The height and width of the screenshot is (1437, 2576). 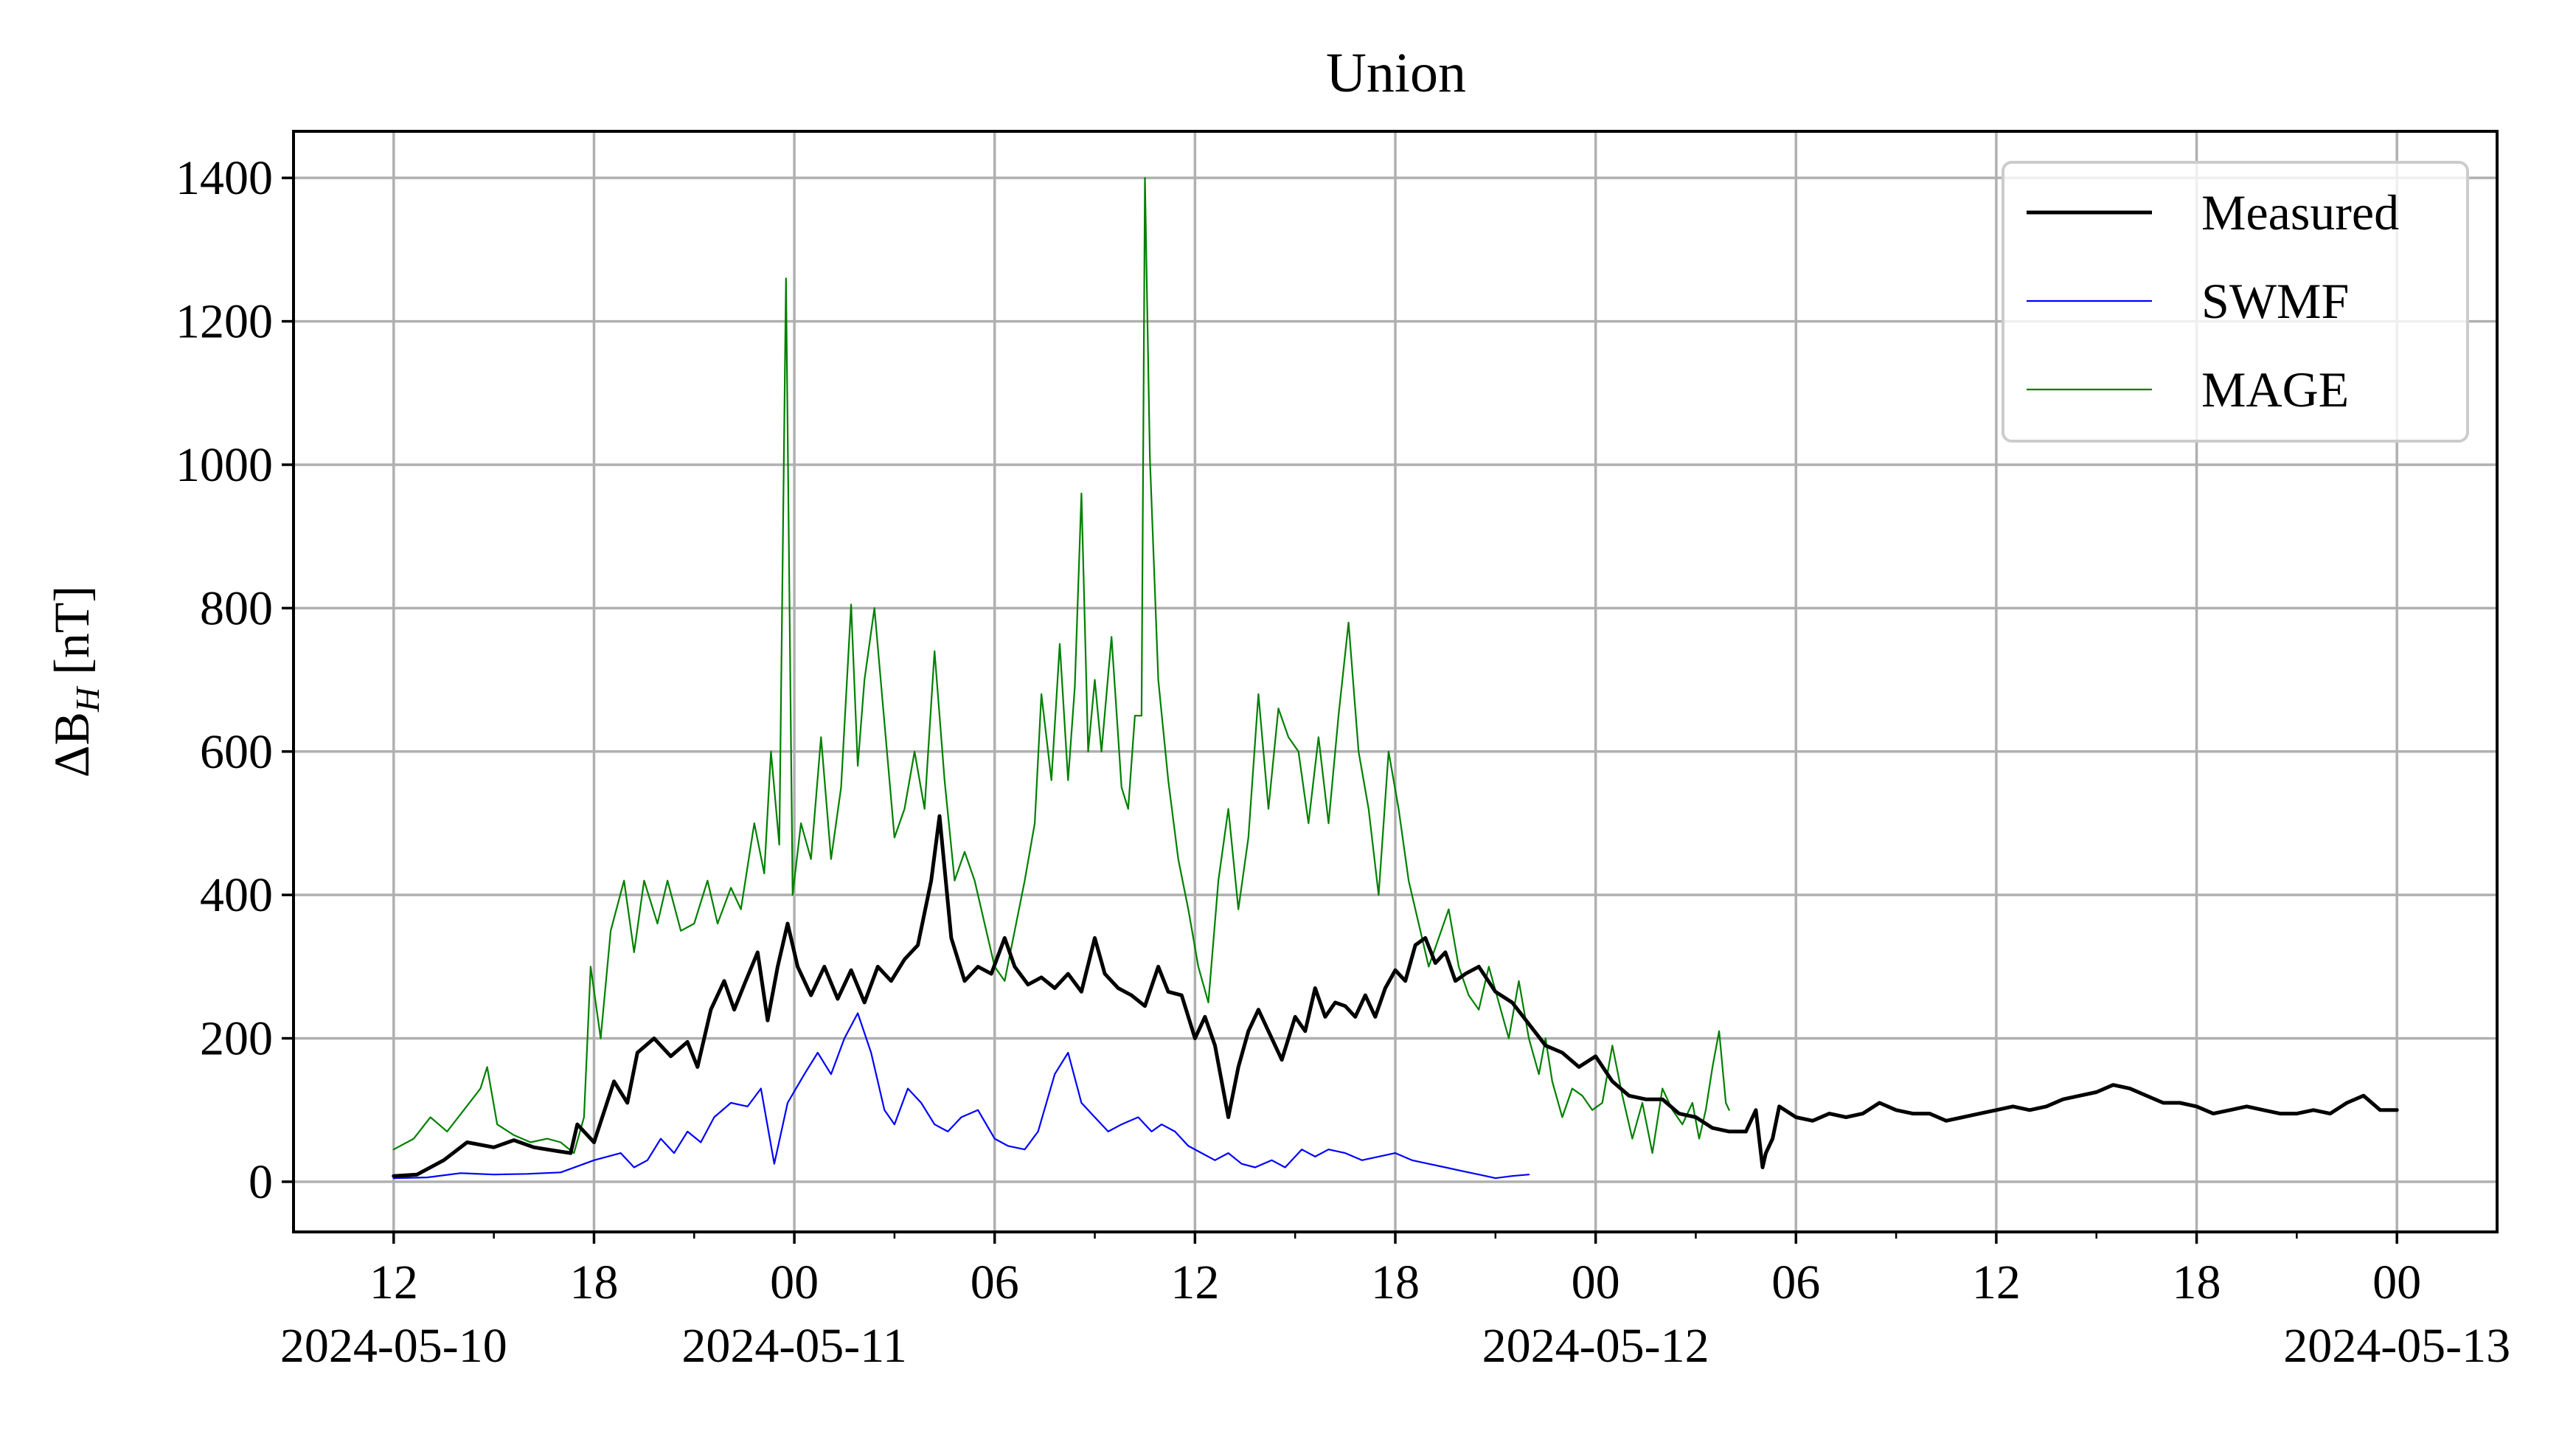 I want to click on legend: Measured SWMF MAGE, so click(x=2235, y=302).